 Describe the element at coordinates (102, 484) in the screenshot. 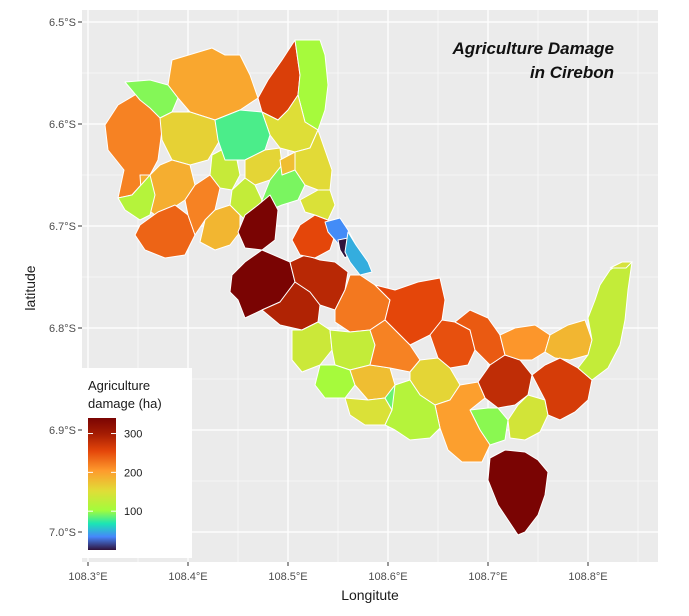

I see `legend-colorbar` at that location.